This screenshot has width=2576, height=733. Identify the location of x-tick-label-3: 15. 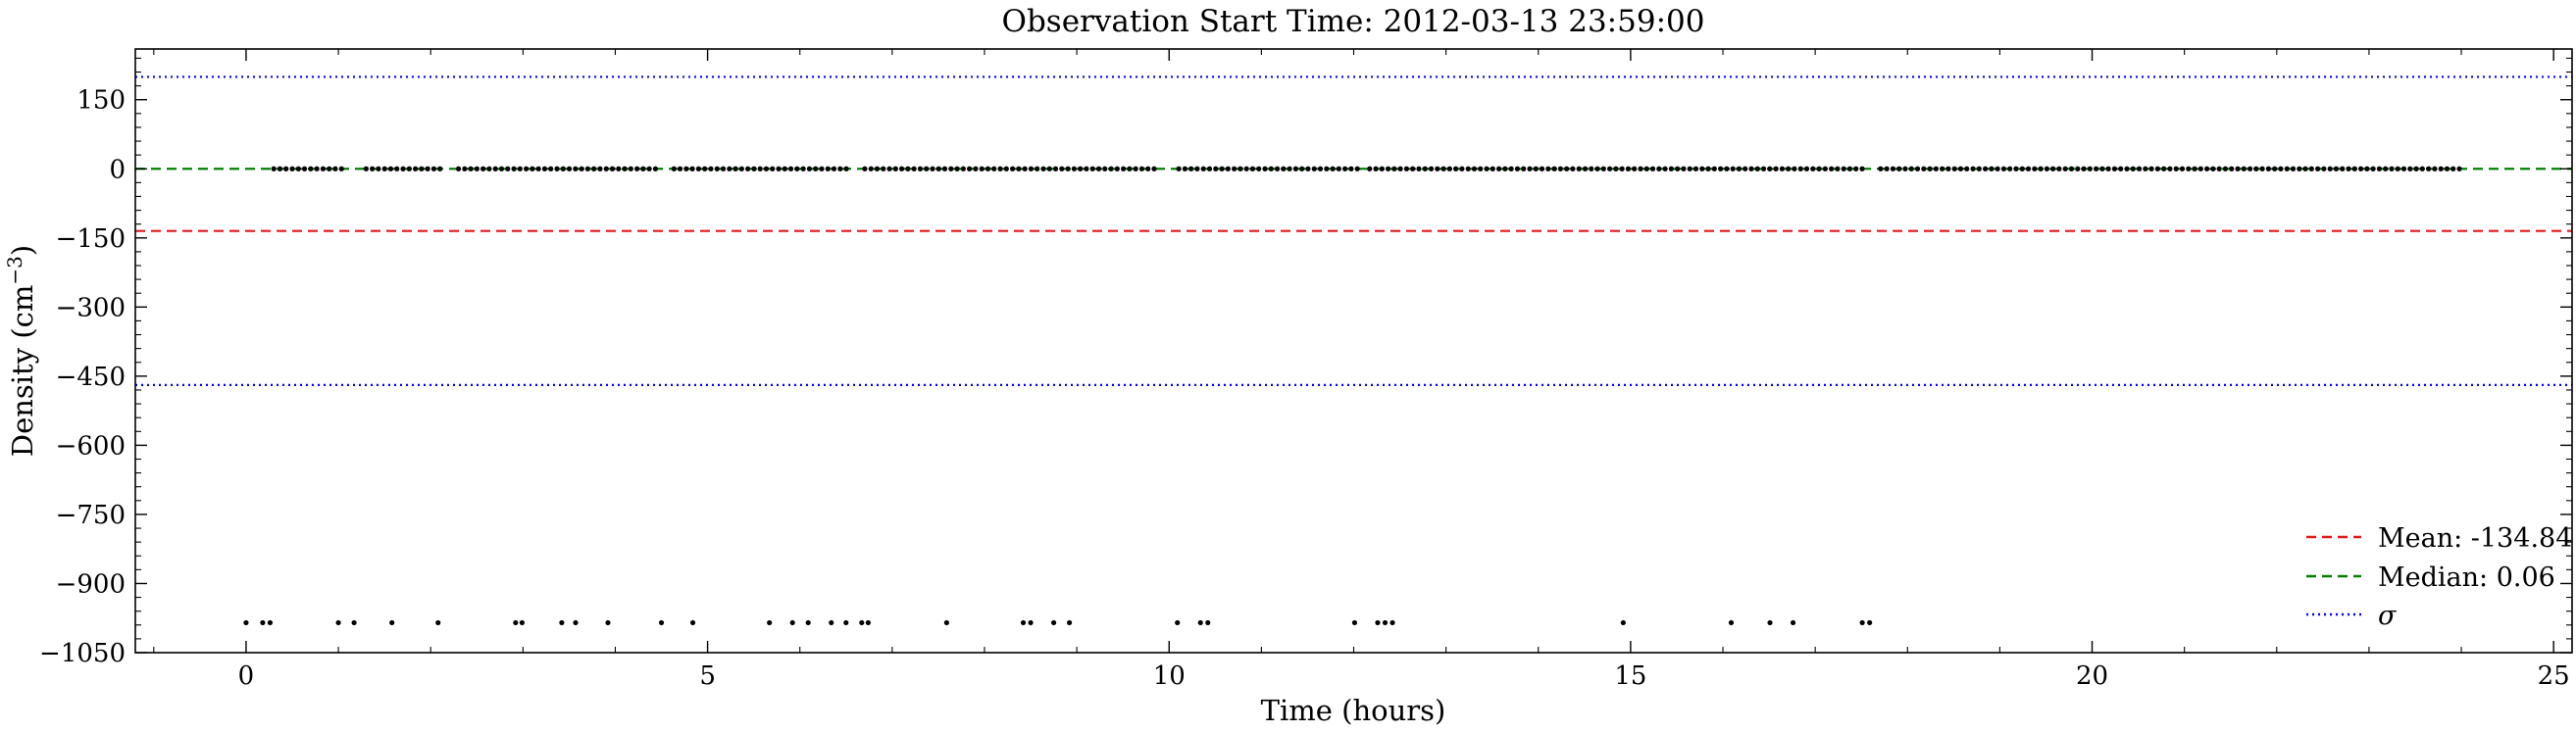
(1630, 676).